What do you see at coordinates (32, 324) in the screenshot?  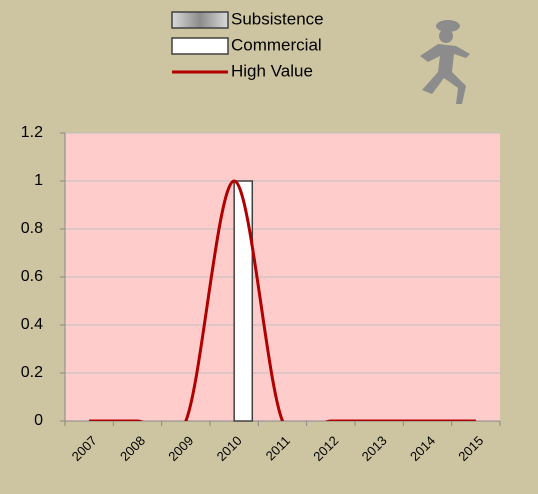 I see `y-tick-label: 0.4` at bounding box center [32, 324].